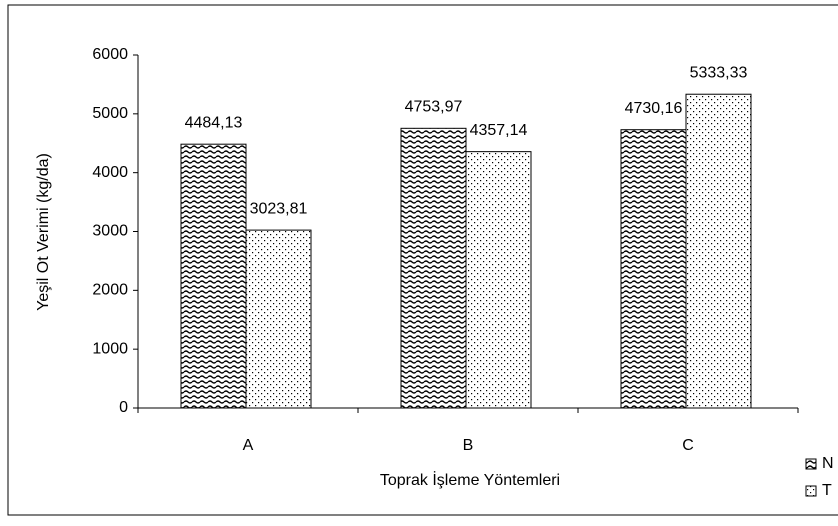  Describe the element at coordinates (43, 232) in the screenshot. I see `y-axis-title: Yeşil Ot Verimi (kg/da)` at that location.